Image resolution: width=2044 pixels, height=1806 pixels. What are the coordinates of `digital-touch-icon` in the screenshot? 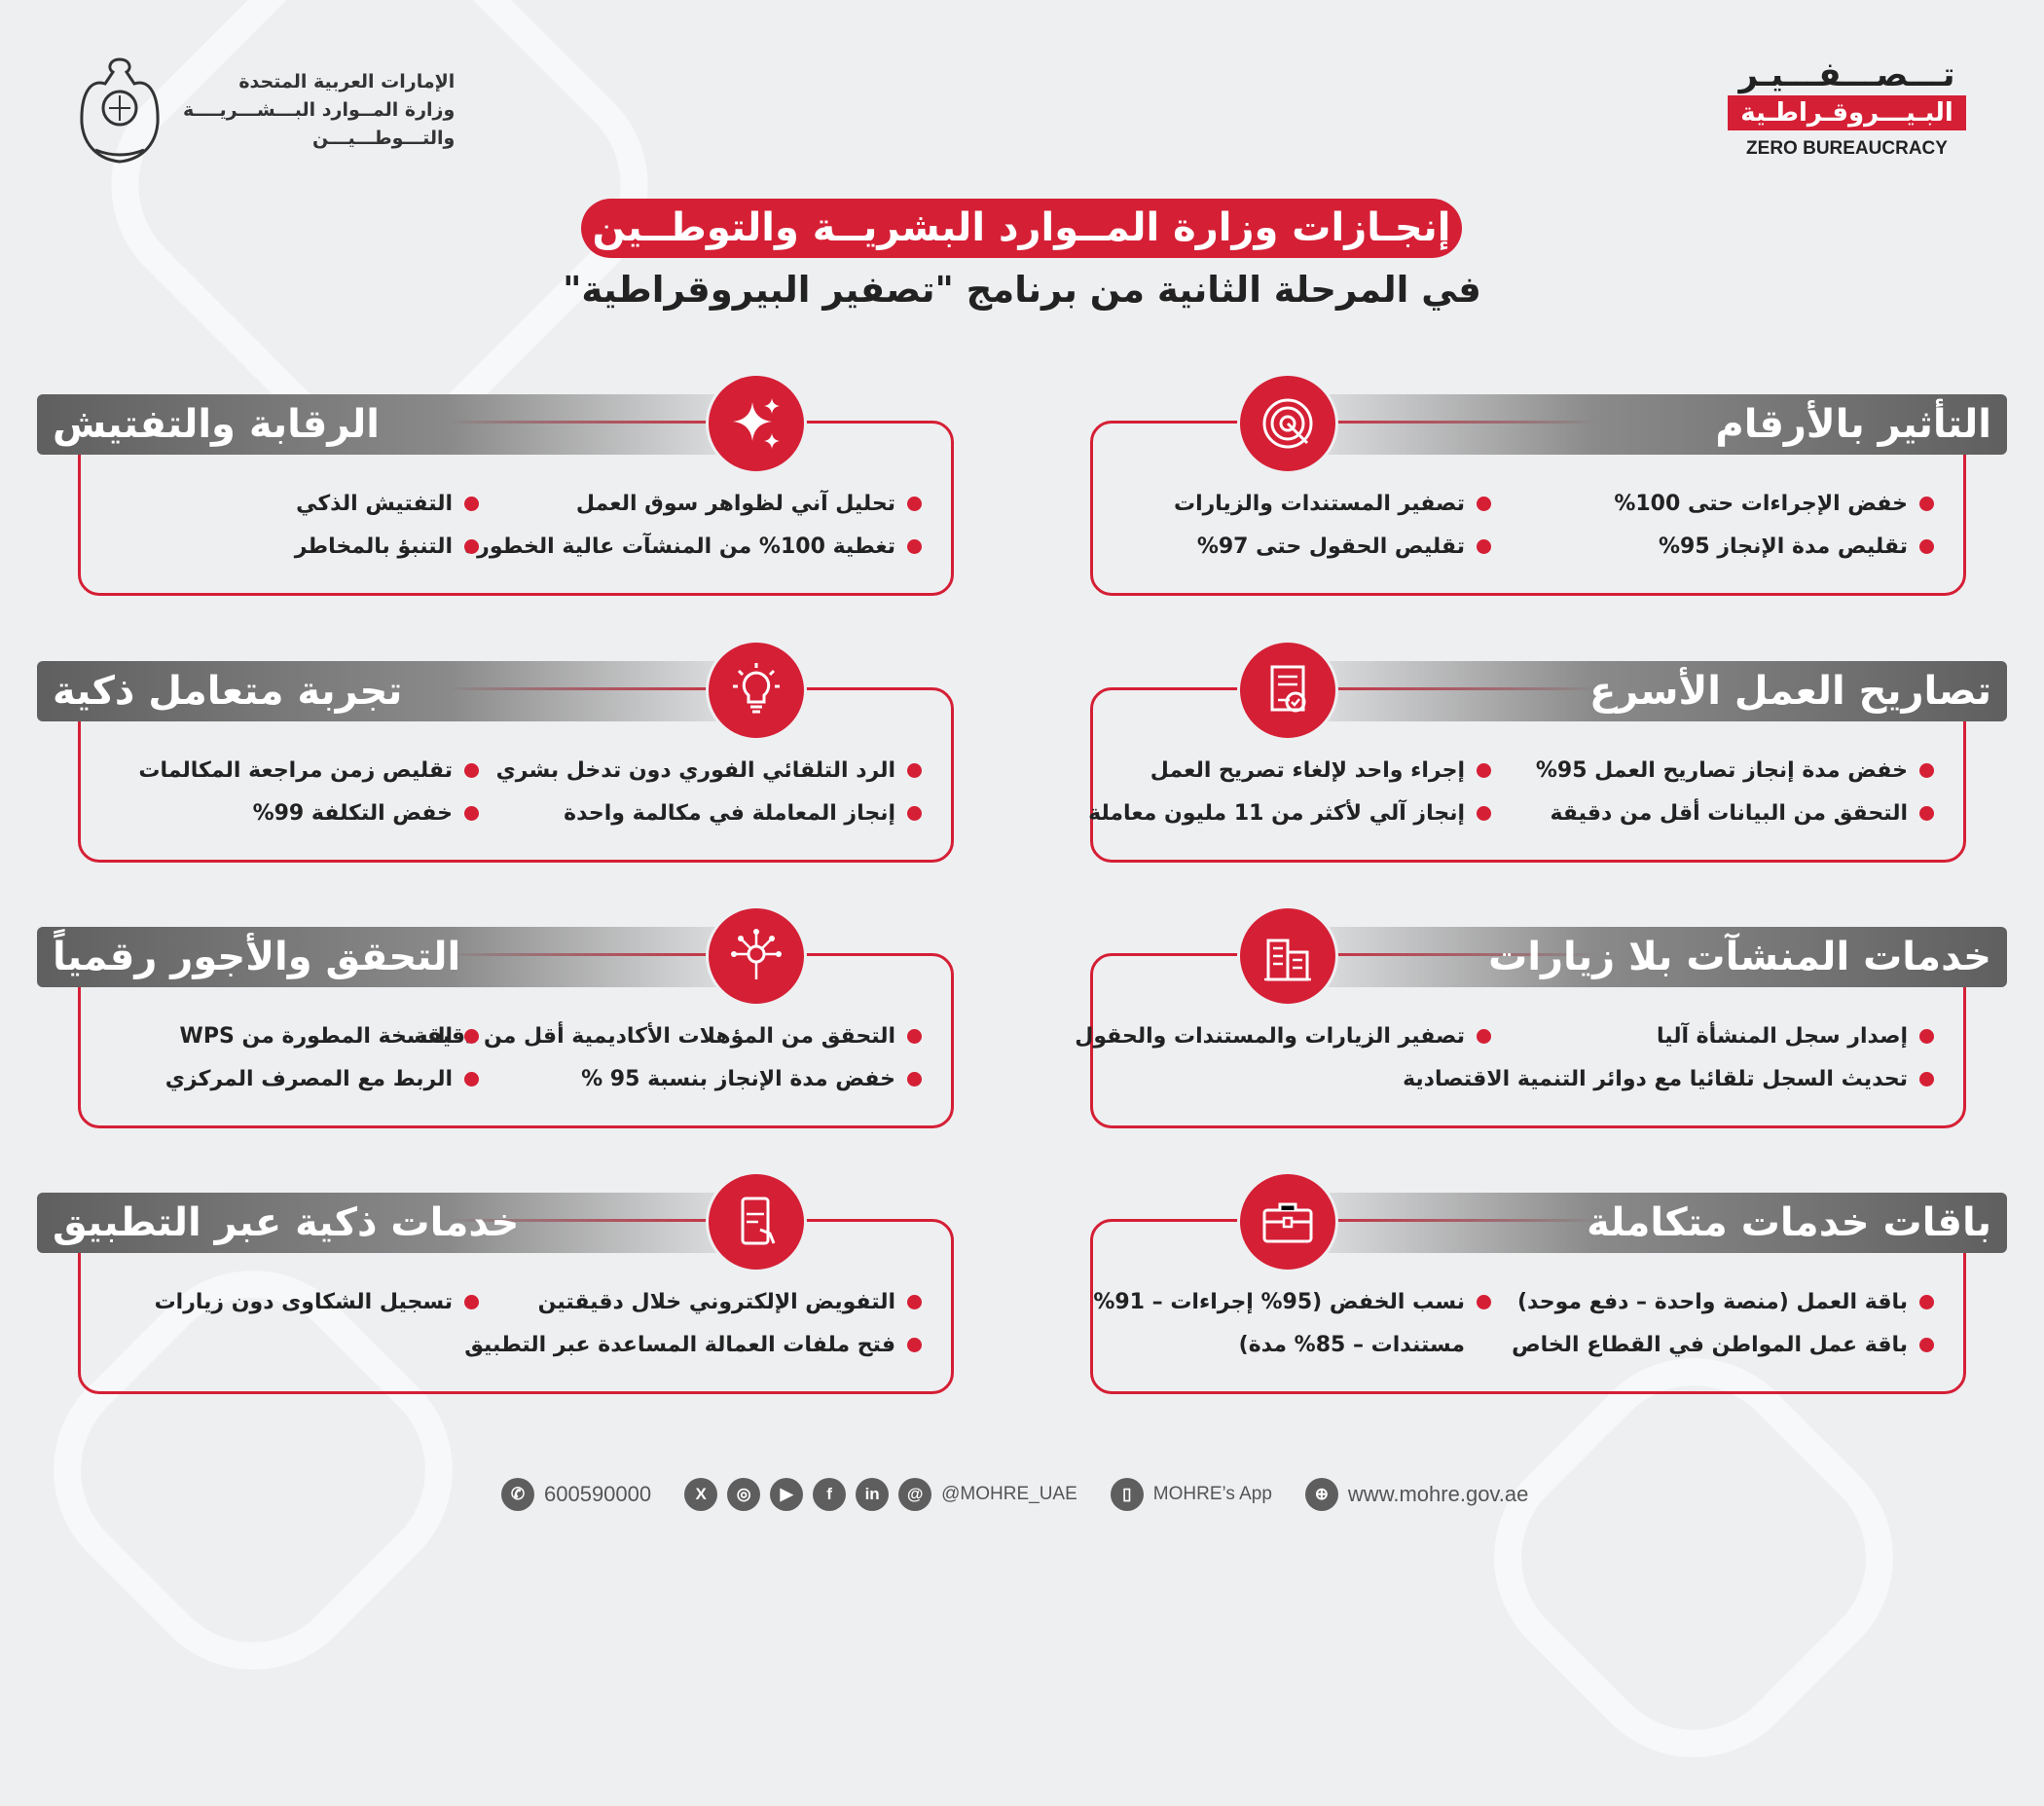 It's located at (757, 954).